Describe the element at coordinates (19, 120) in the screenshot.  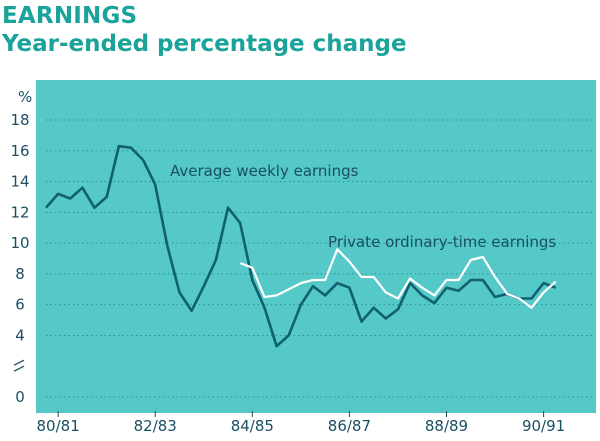
I see `y-tick-label: 18` at that location.